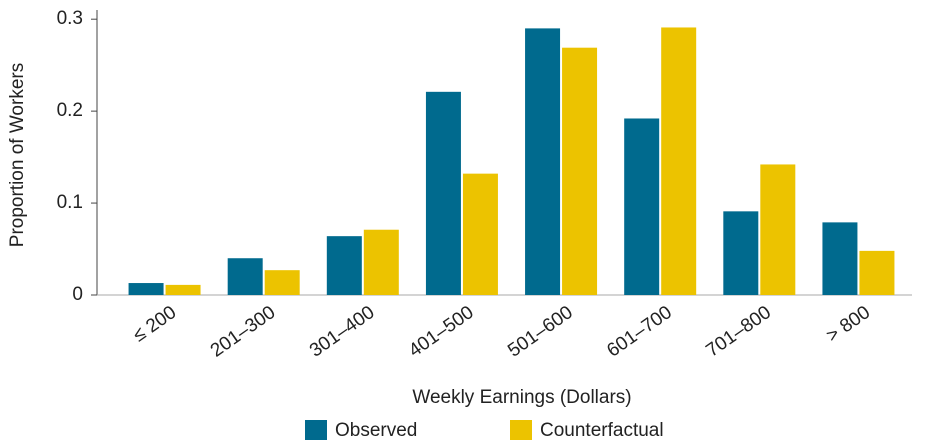  What do you see at coordinates (639, 332) in the screenshot?
I see `x-tick-label: 601–700` at bounding box center [639, 332].